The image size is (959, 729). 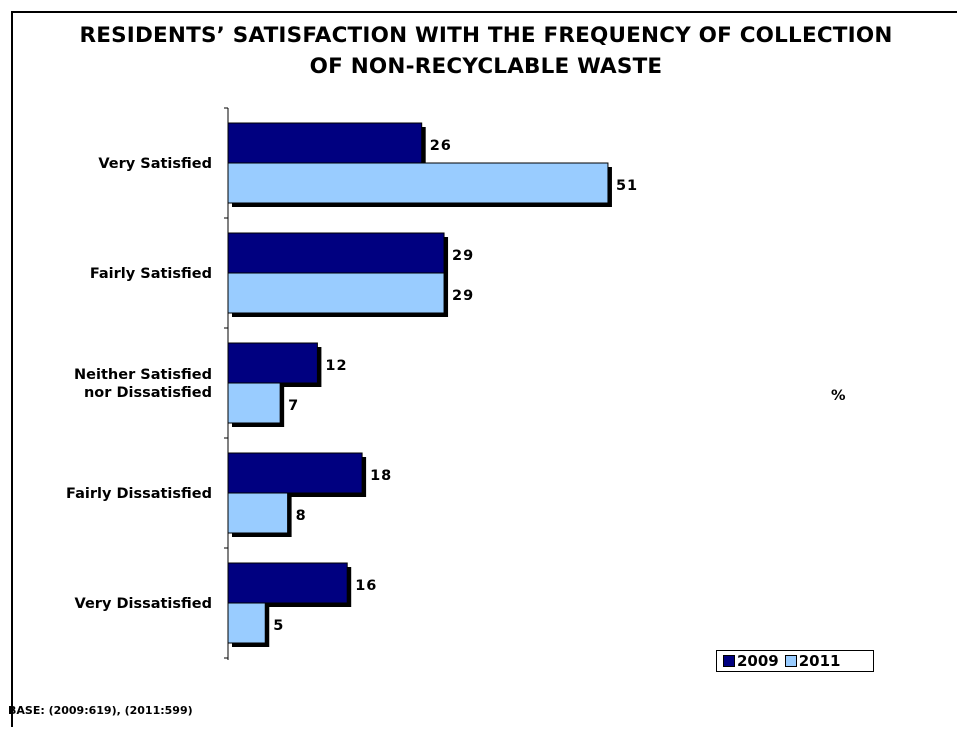 What do you see at coordinates (336, 293) in the screenshot?
I see `bar-2011-fairly-satisfied` at bounding box center [336, 293].